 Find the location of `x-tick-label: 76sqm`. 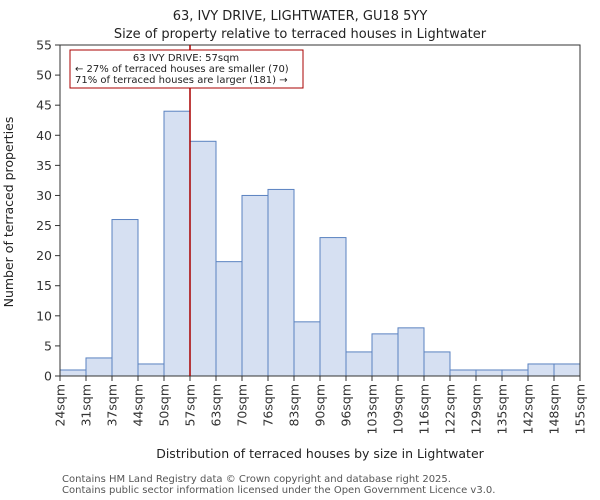

x-tick-label: 76sqm is located at coordinates (268, 405).